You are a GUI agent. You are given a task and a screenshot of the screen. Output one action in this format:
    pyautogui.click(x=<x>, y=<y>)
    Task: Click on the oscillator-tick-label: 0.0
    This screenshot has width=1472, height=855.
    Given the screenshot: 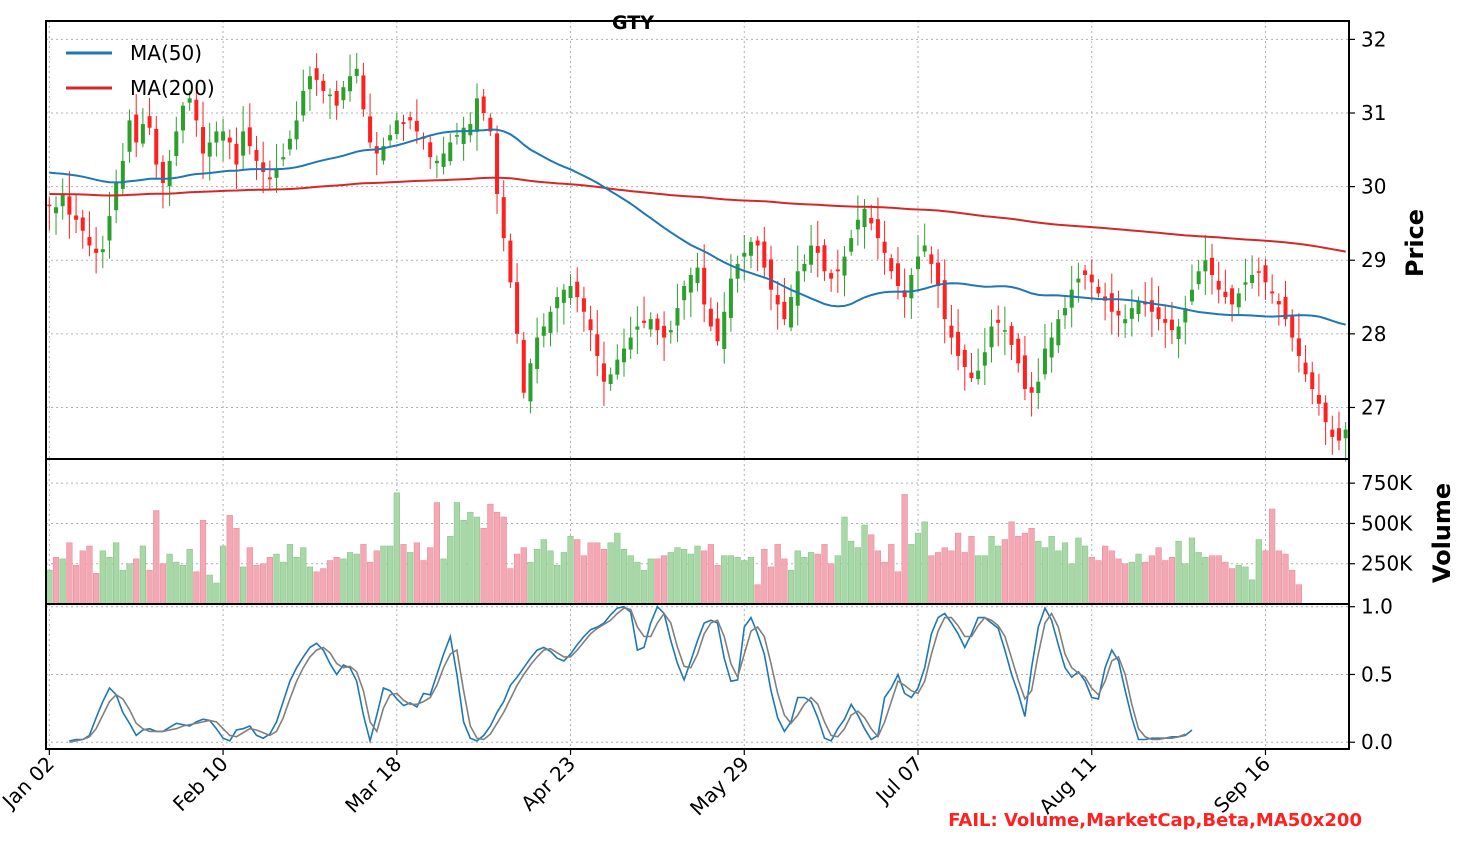 What is the action you would take?
    pyautogui.click(x=1377, y=742)
    